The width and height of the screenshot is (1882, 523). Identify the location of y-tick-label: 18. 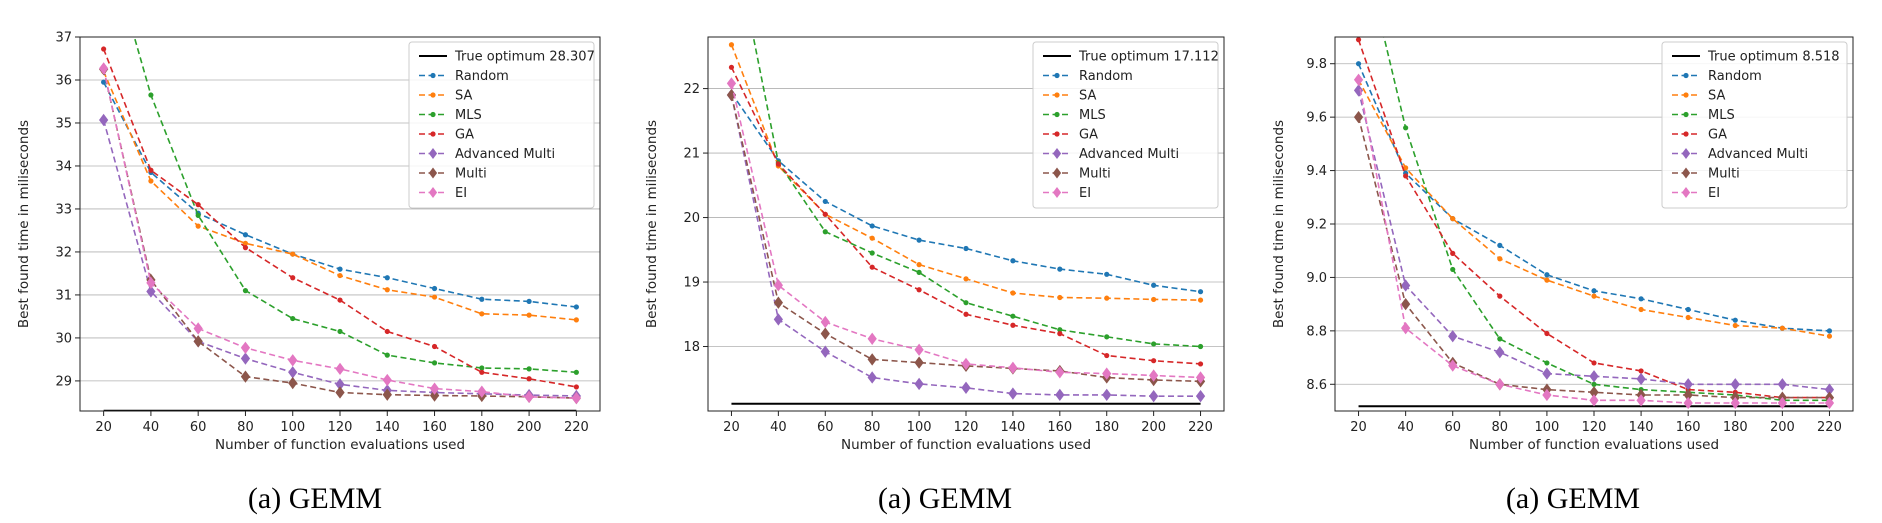
(691, 347).